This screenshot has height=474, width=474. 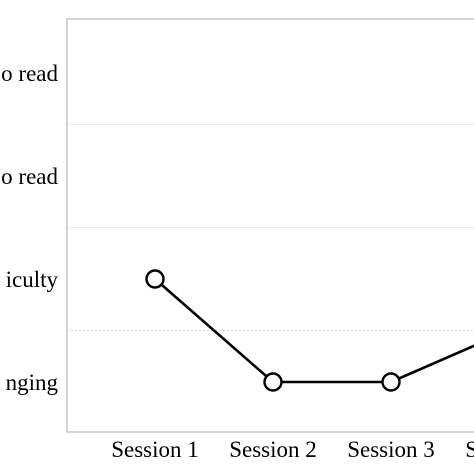 I want to click on y-tick-labels: o read o read iculty nging, so click(x=29, y=228).